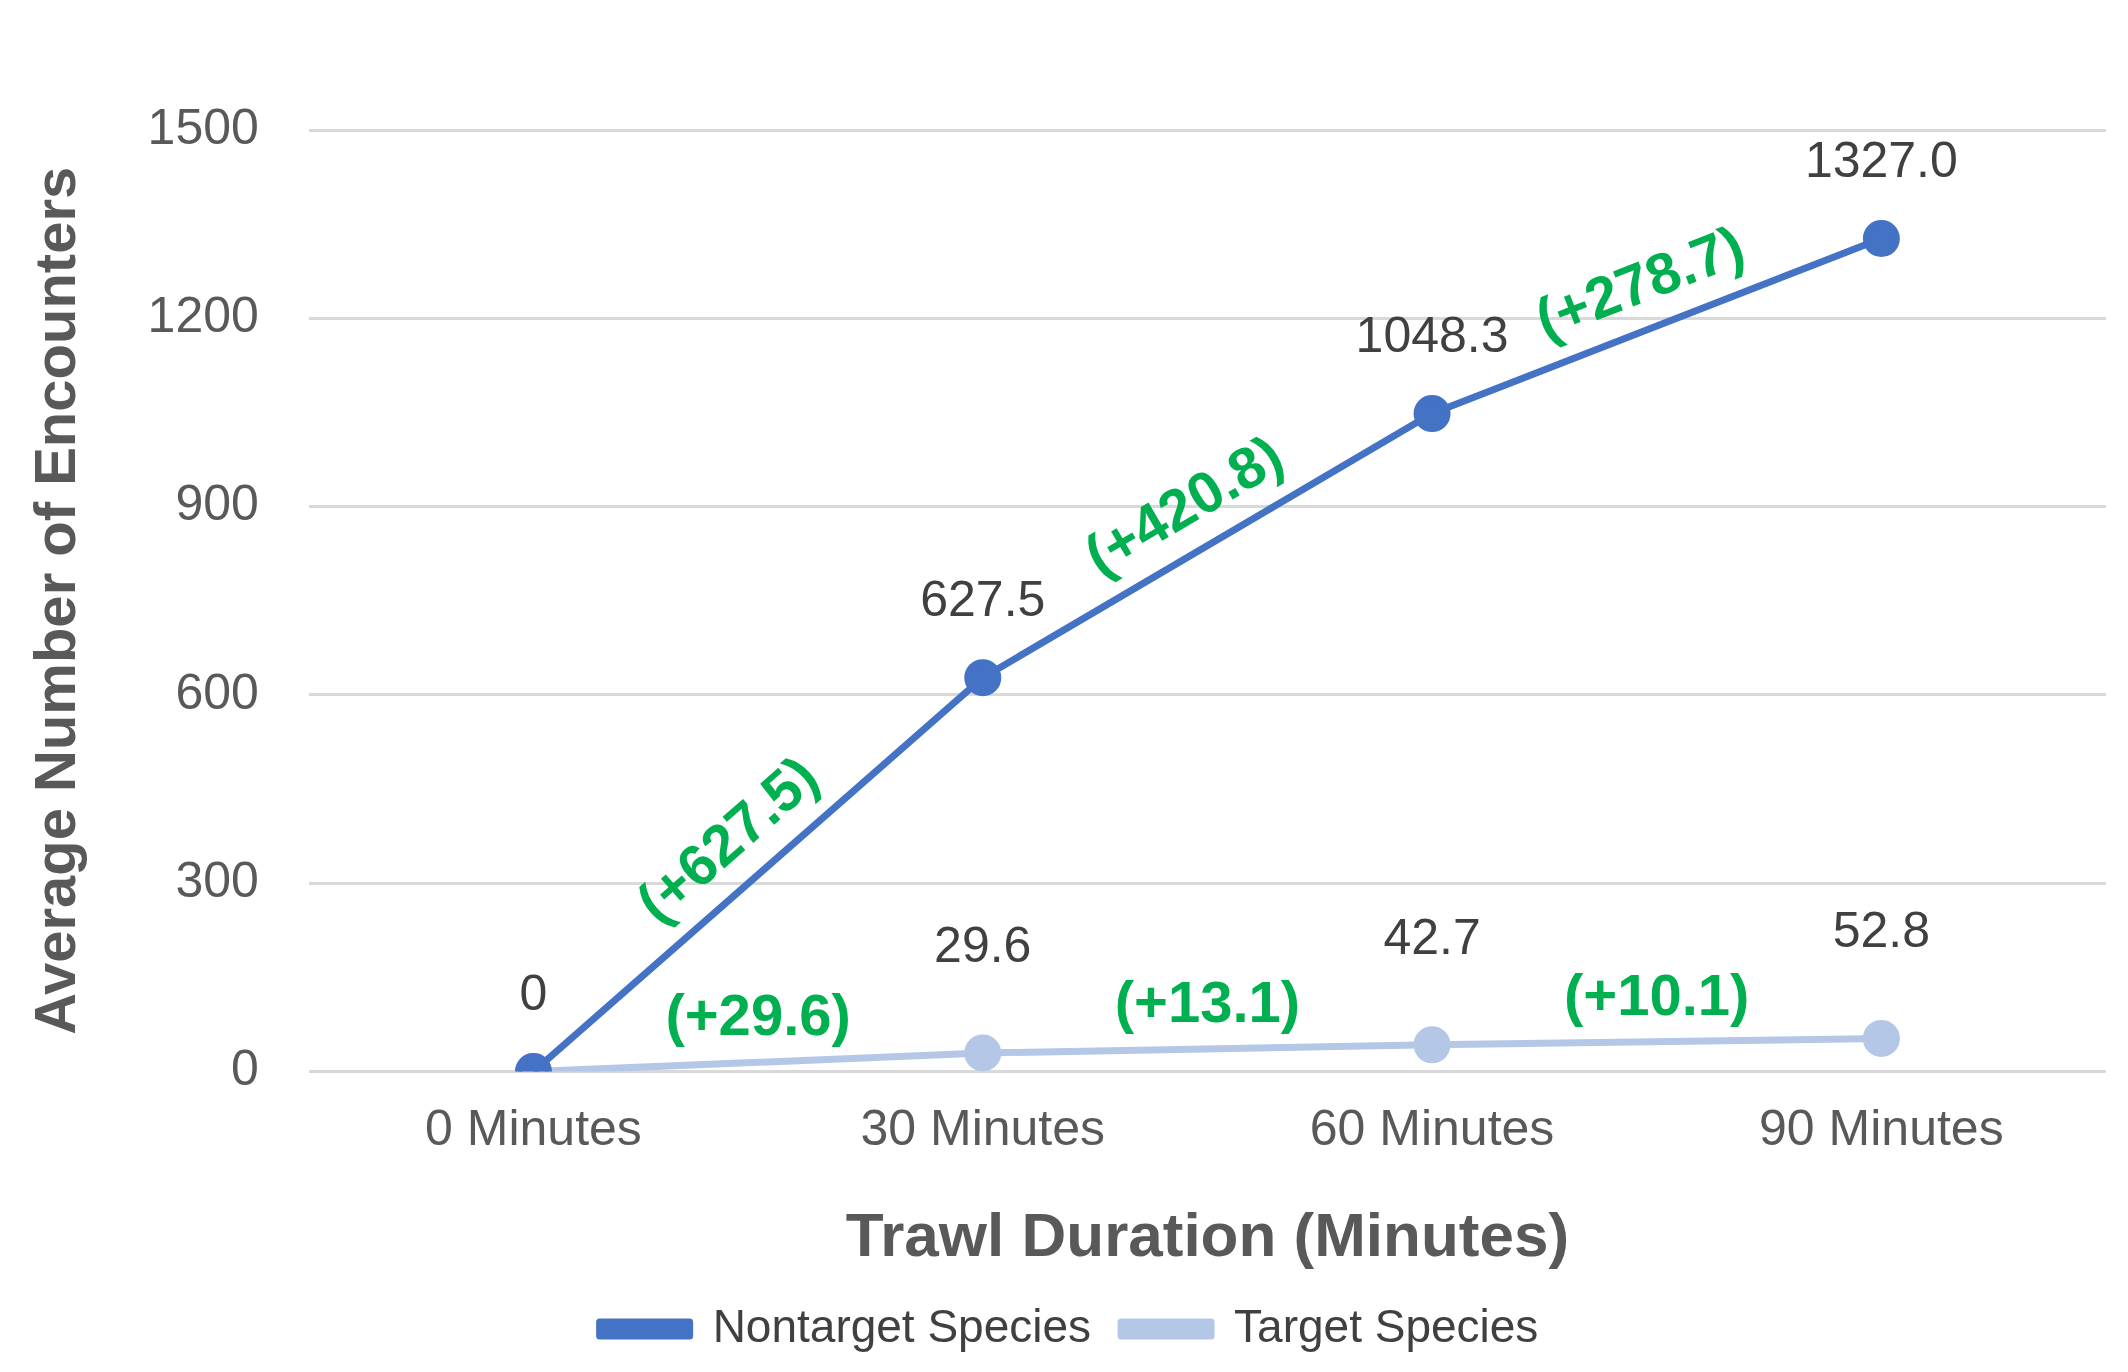  What do you see at coordinates (203, 315) in the screenshot?
I see `y-tick-label: 1200` at bounding box center [203, 315].